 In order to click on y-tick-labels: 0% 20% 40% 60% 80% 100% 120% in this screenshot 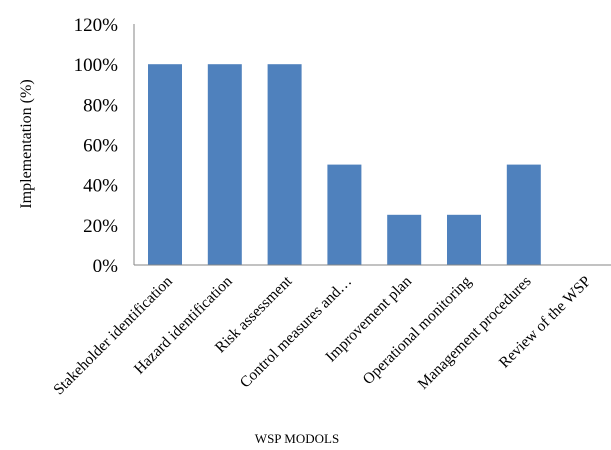, I will do `click(96, 146)`.